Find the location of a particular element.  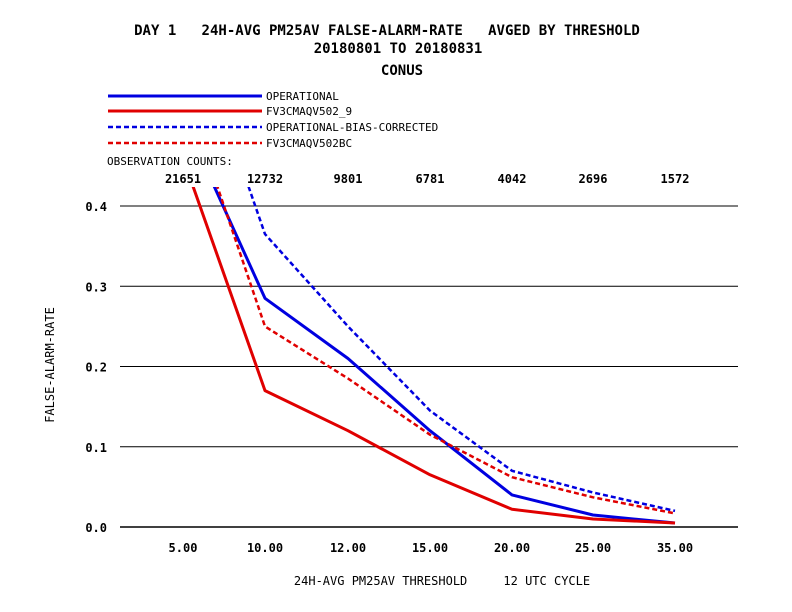

x-tick-label: 35.00 is located at coordinates (675, 548).